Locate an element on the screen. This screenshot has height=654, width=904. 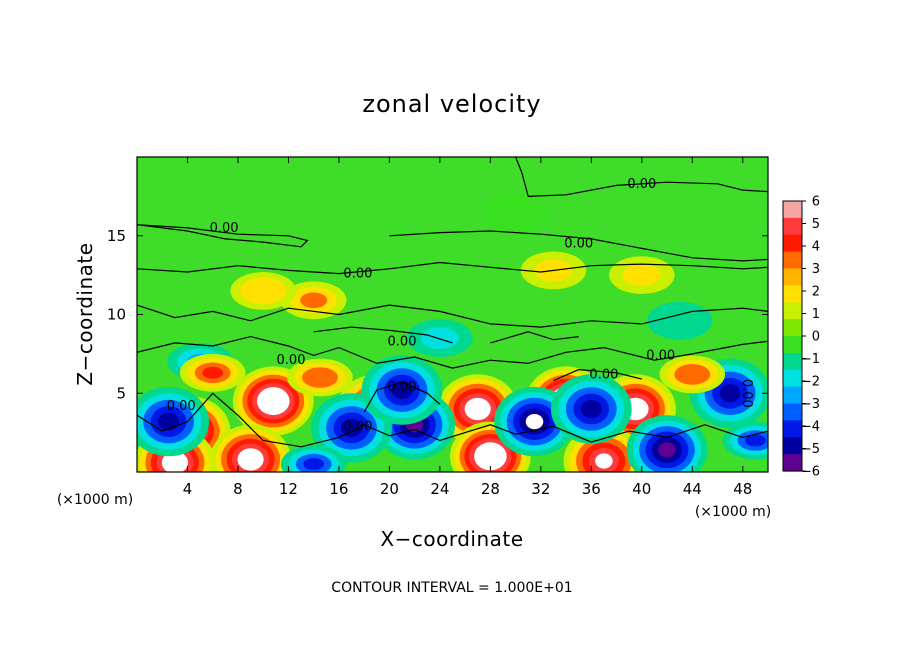
x-tick-label: 48 is located at coordinates (742, 489).